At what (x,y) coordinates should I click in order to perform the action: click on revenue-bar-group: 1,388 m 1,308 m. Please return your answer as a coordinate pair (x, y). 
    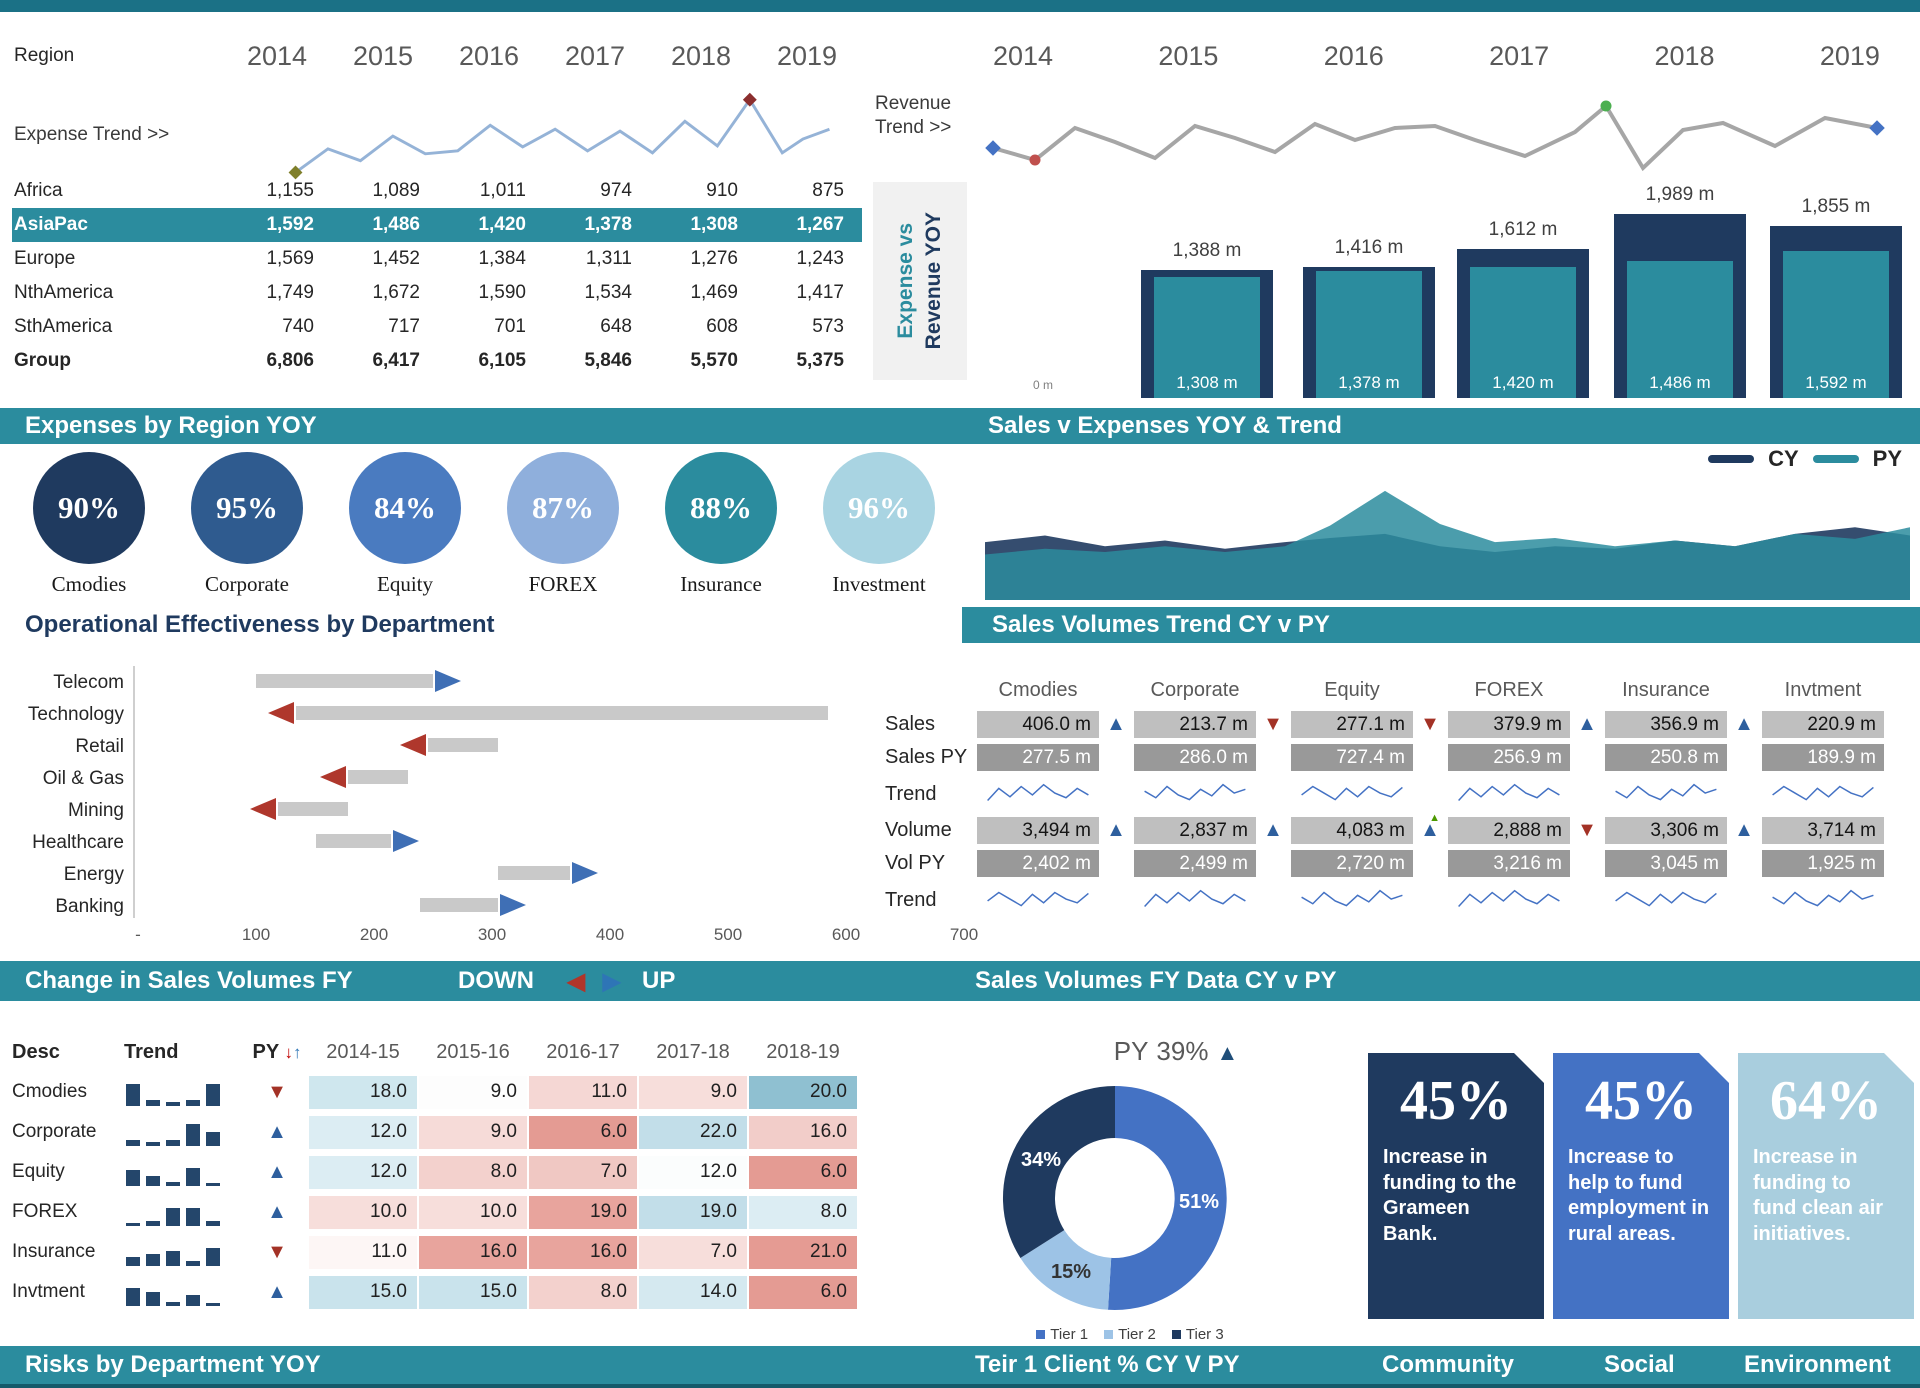
    Looking at the image, I should click on (1207, 319).